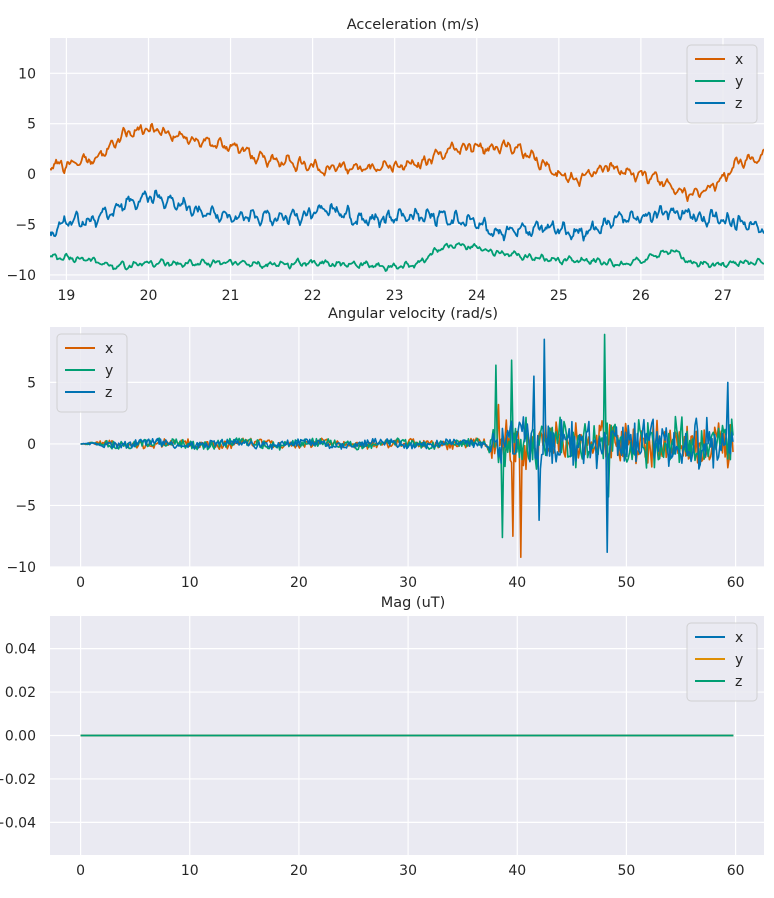  I want to click on x-tick-label: 24, so click(477, 296).